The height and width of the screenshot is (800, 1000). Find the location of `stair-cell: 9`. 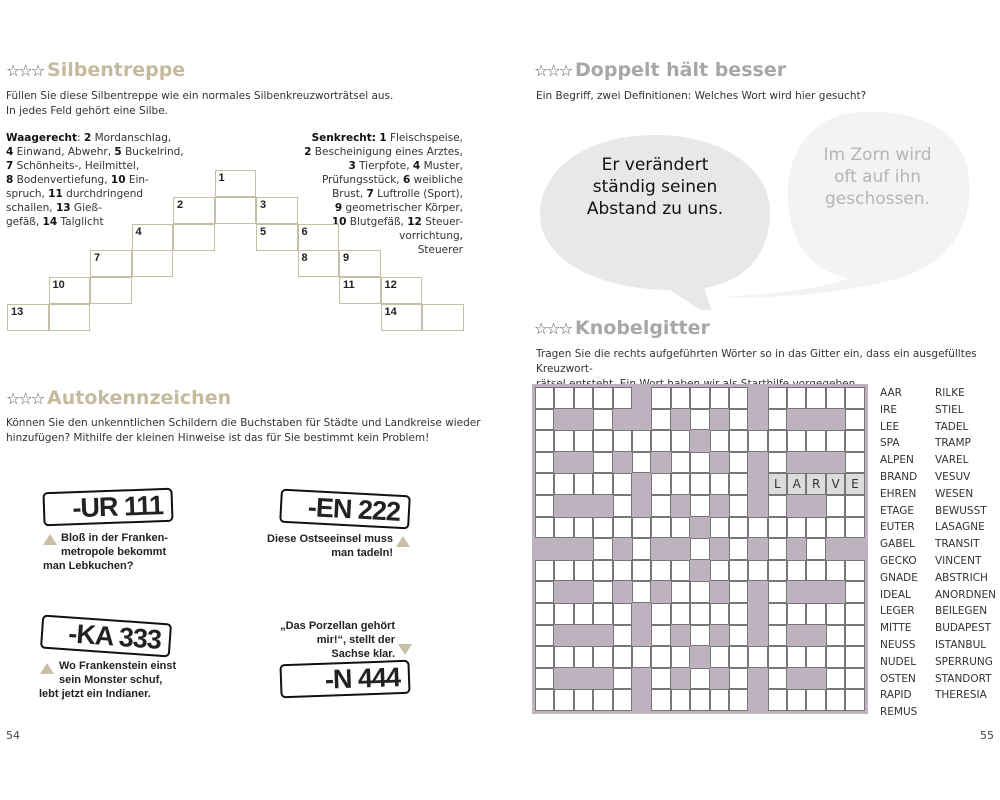

stair-cell: 9 is located at coordinates (360, 264).